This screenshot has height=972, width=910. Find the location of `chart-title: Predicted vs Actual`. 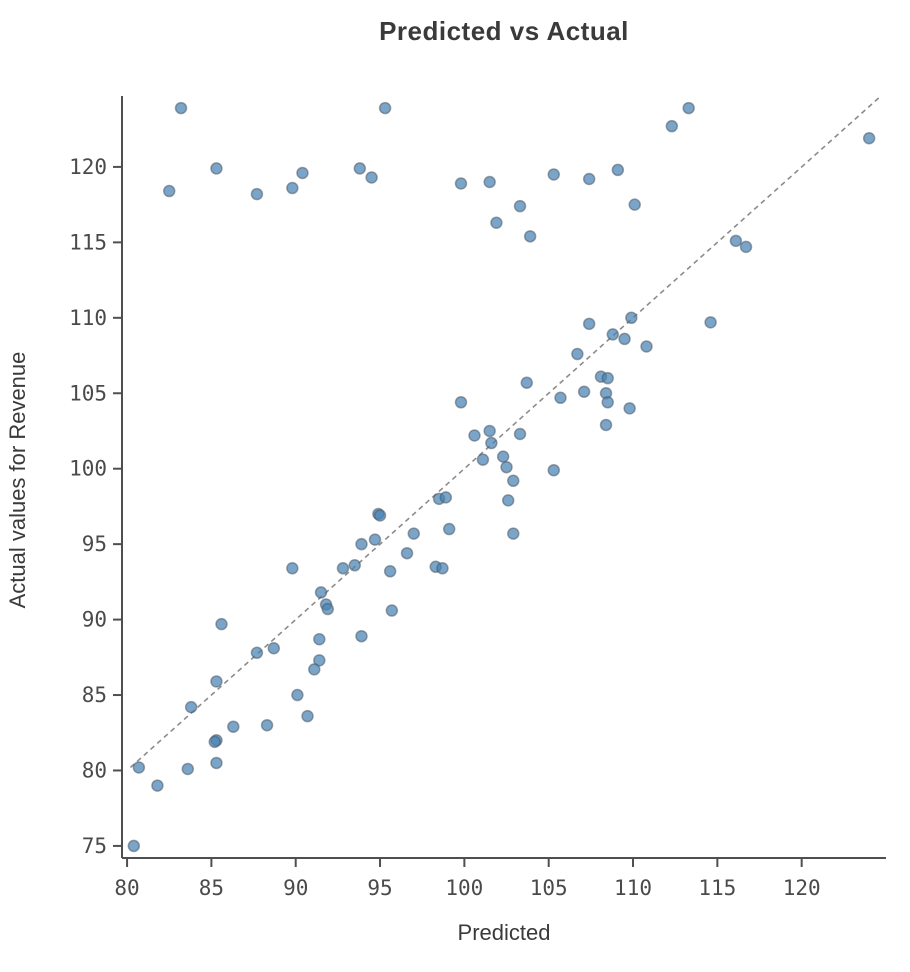

chart-title: Predicted vs Actual is located at coordinates (504, 31).